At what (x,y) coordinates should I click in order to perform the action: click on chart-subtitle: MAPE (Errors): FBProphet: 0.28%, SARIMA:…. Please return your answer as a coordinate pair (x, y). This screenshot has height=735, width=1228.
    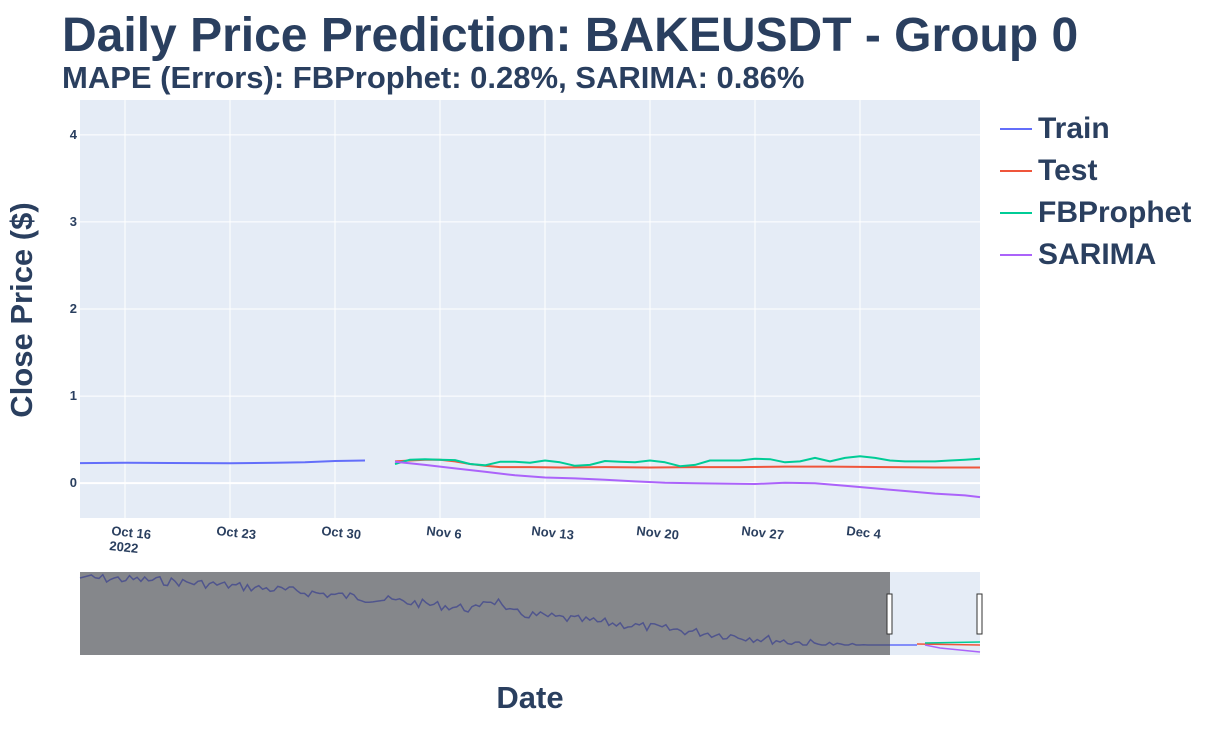
    Looking at the image, I should click on (433, 77).